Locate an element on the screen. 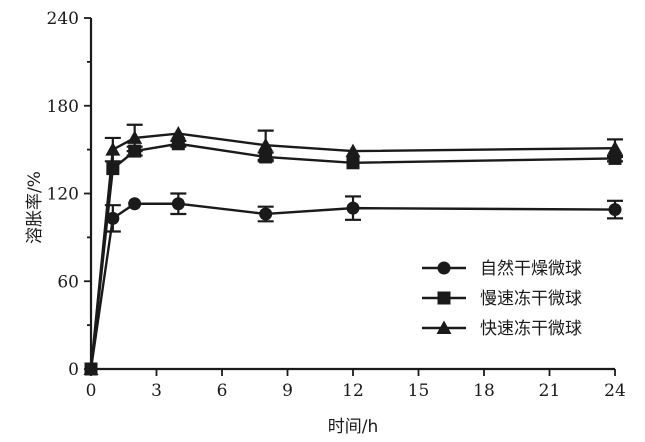 Image resolution: width=645 pixels, height=442 pixels. legend-item: 慢速冻干微球 is located at coordinates (502, 298).